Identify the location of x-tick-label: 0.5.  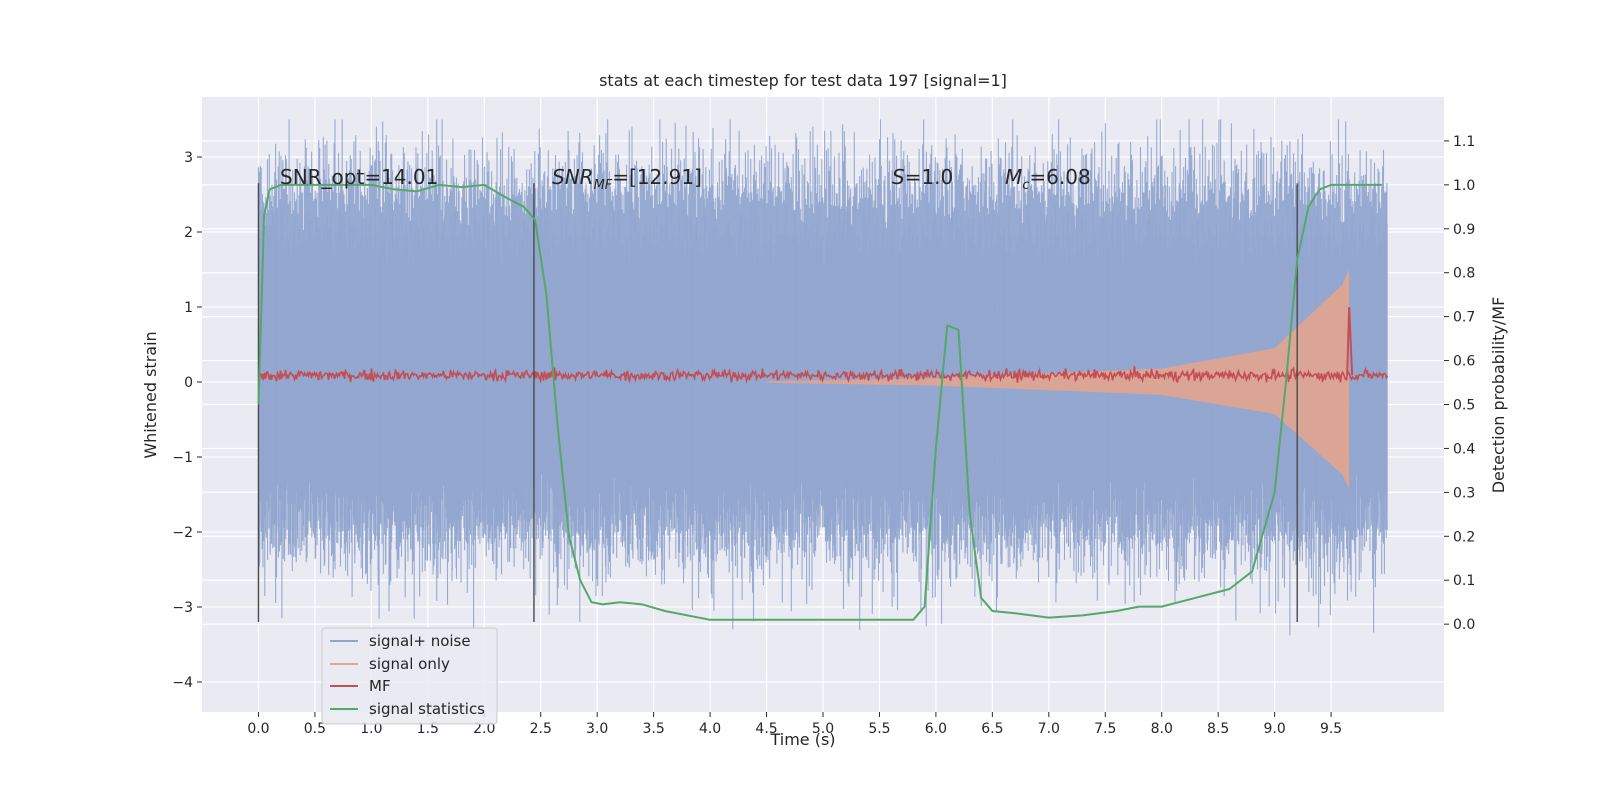
(315, 729).